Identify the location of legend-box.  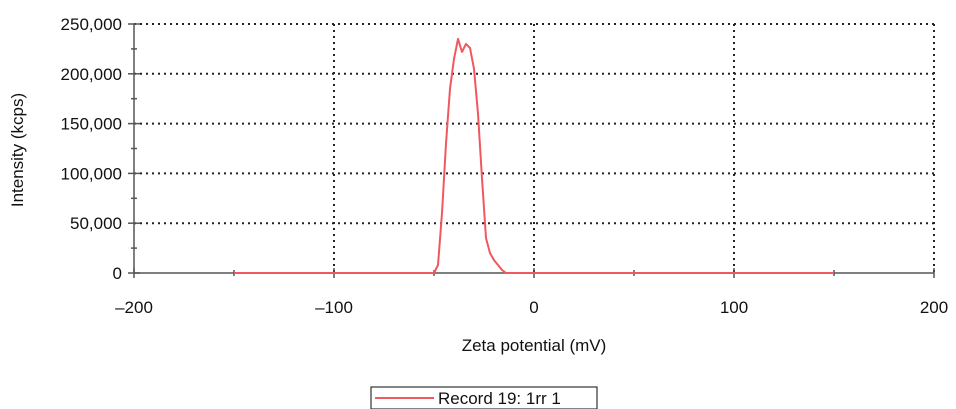
(484, 397).